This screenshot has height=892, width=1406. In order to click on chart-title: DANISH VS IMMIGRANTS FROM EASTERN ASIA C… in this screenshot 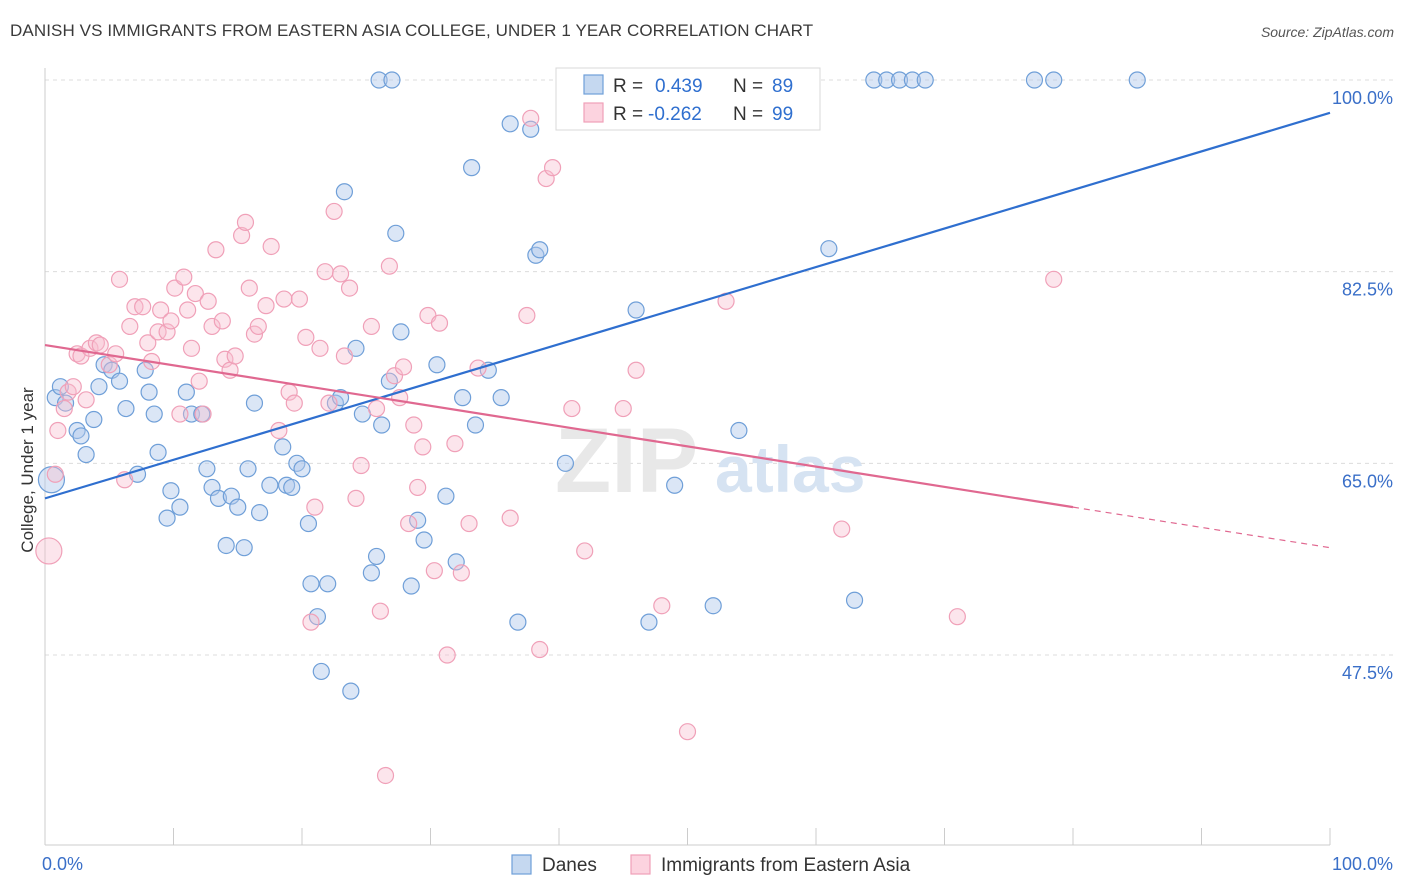, I will do `click(412, 30)`.